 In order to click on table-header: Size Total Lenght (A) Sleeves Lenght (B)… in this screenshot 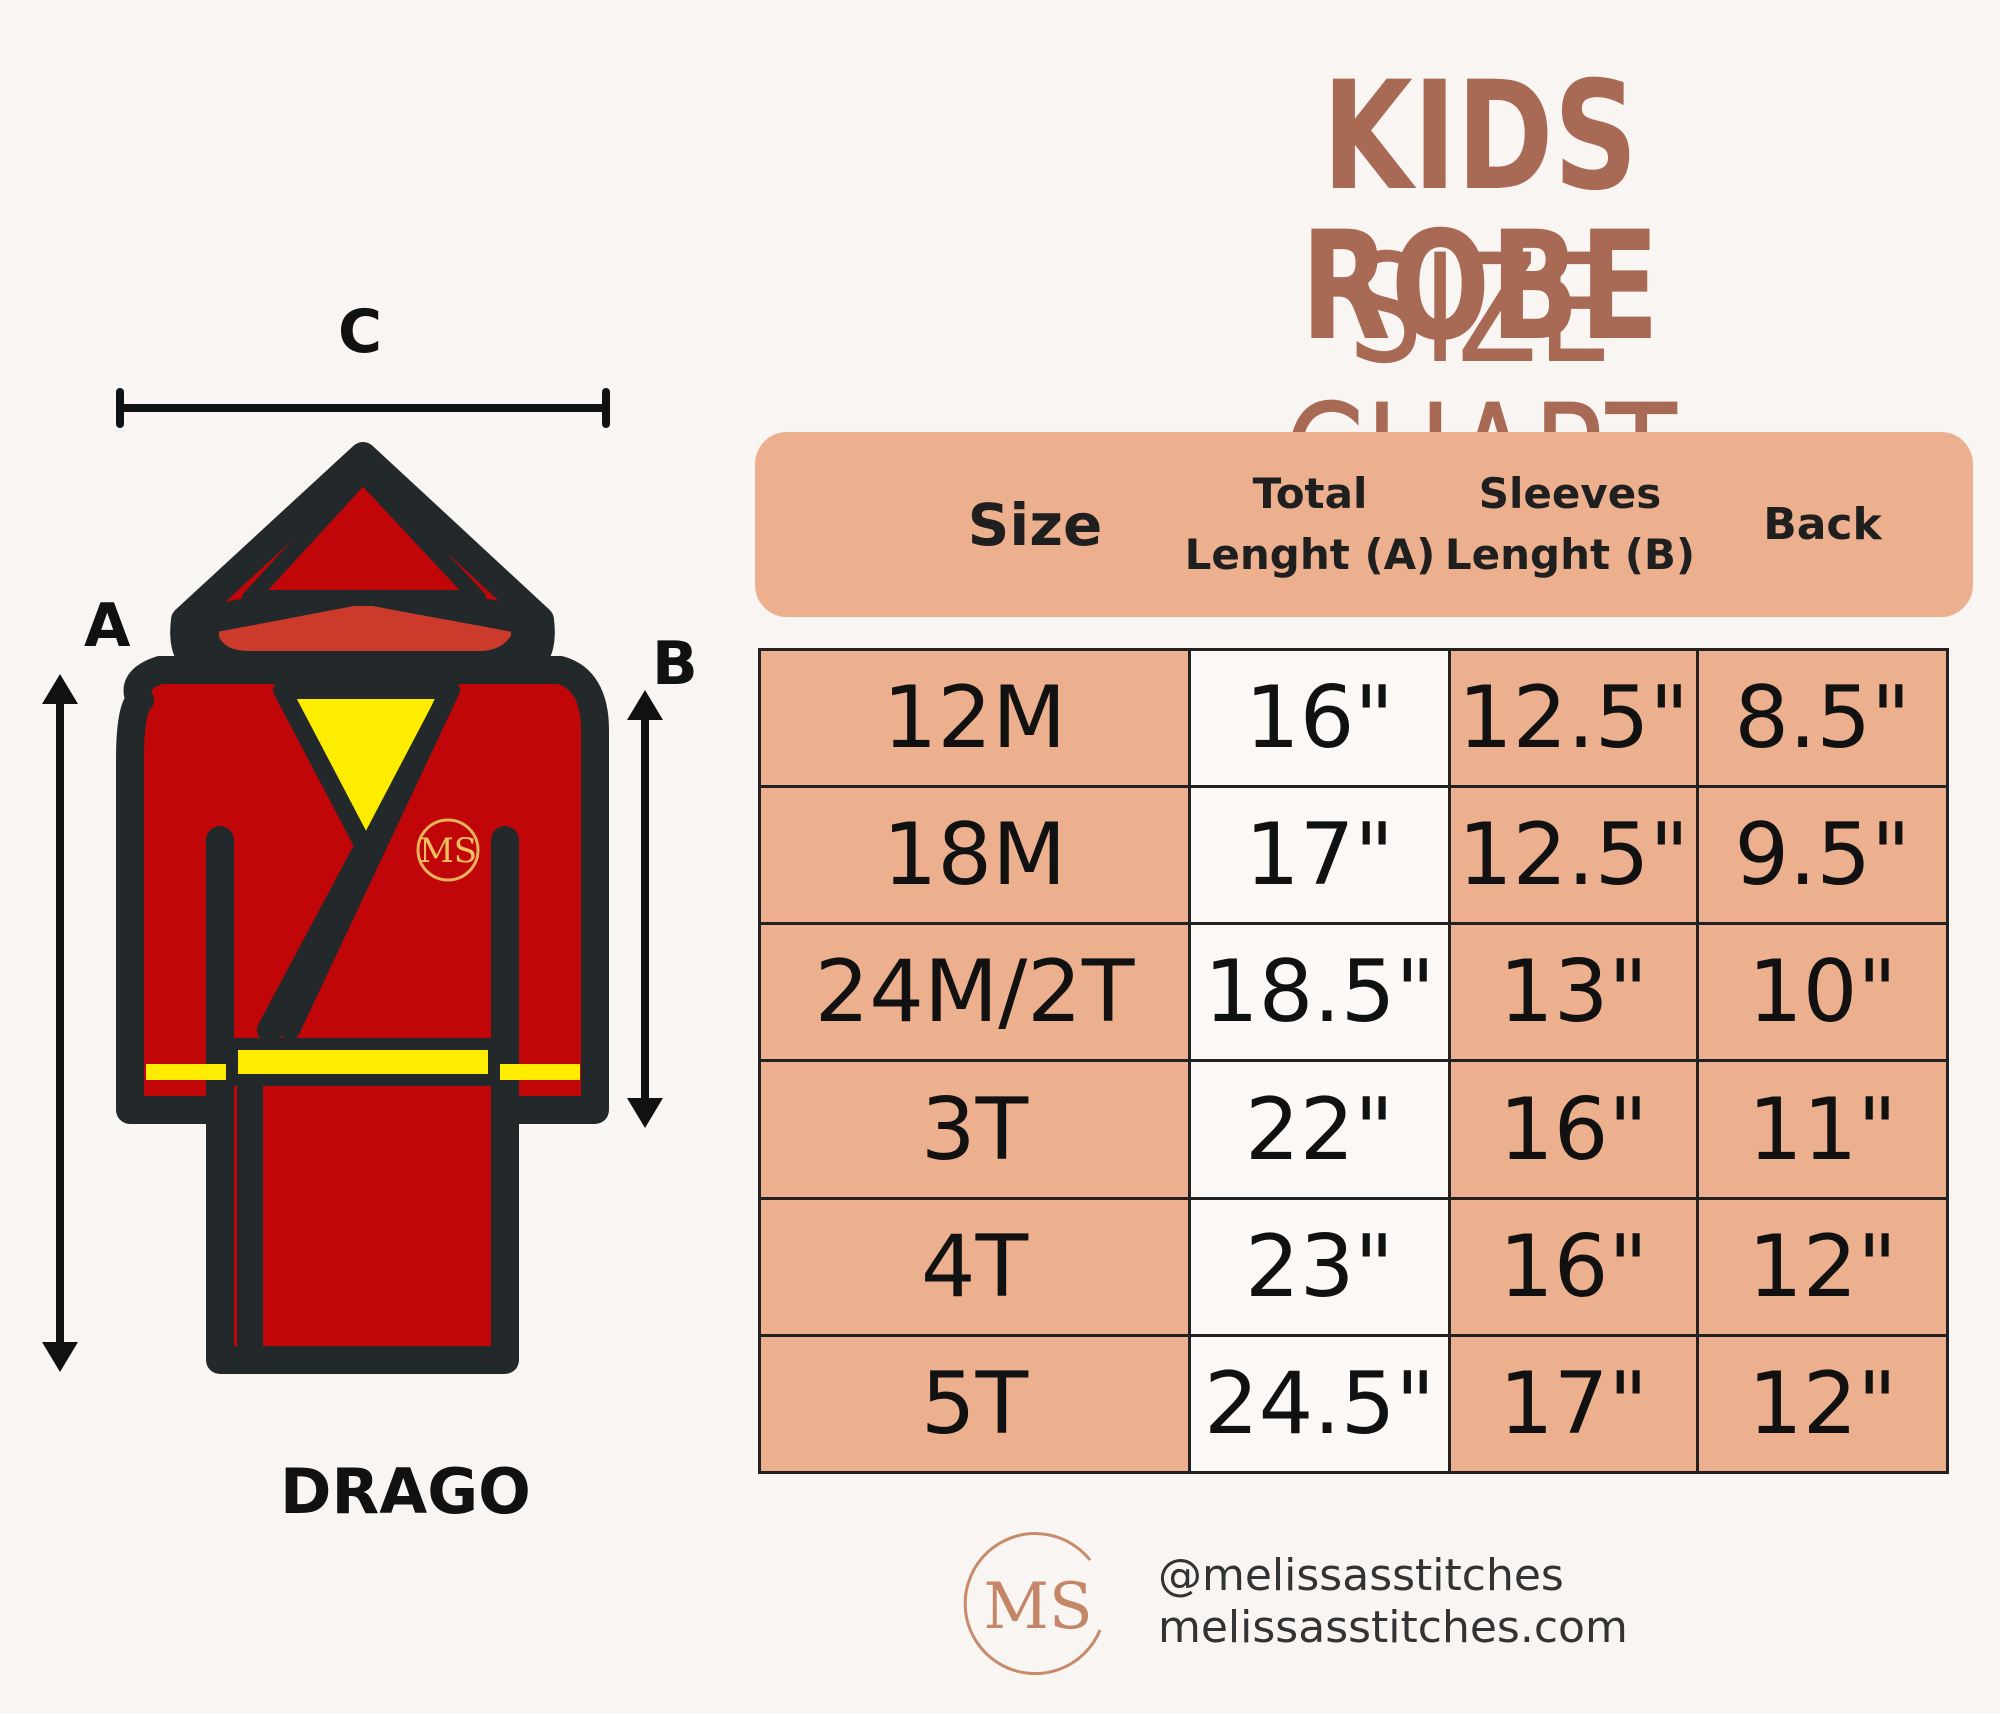, I will do `click(1364, 524)`.